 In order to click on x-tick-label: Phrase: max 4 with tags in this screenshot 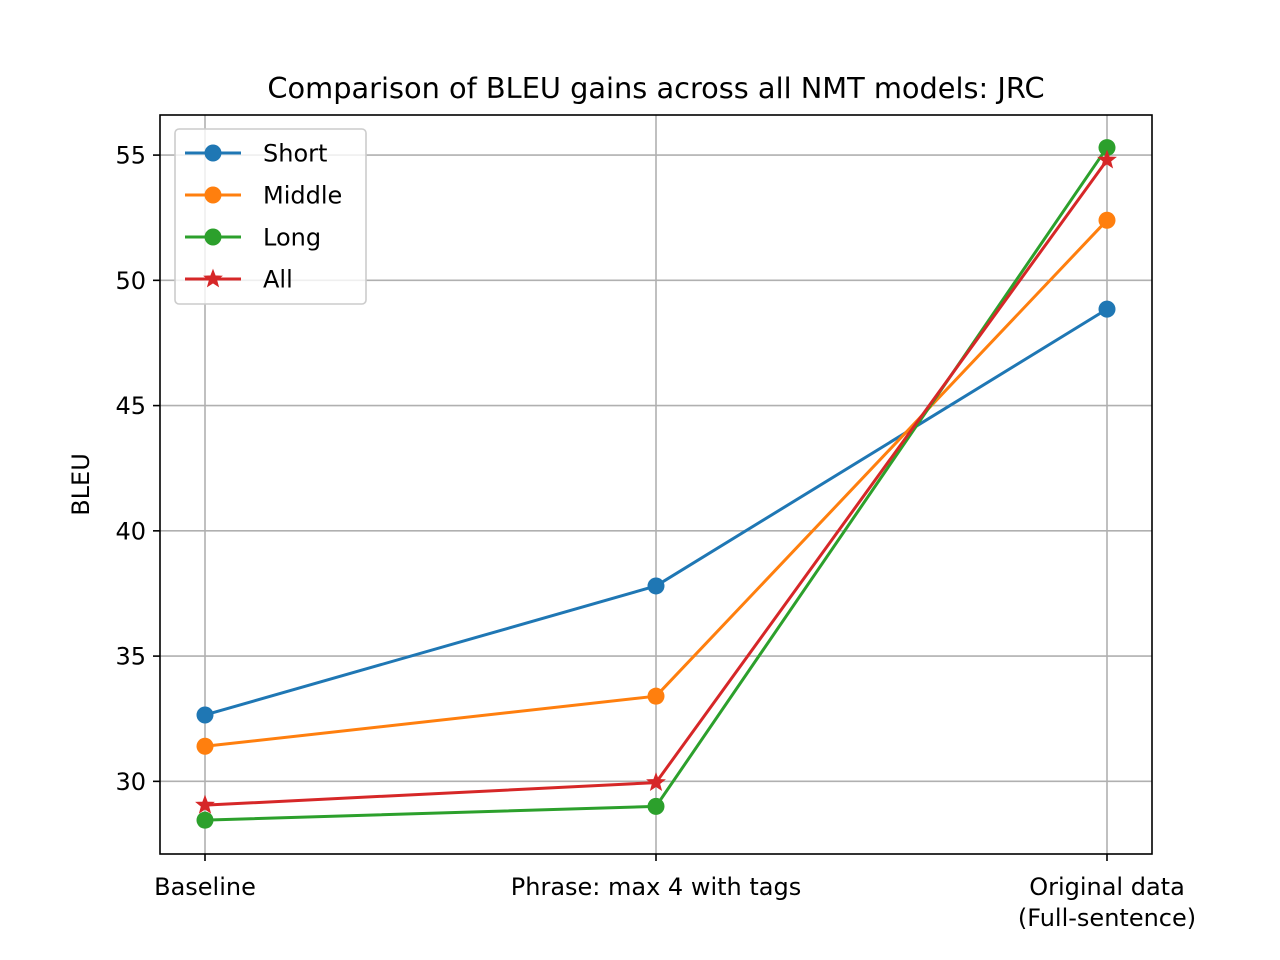, I will do `click(656, 887)`.